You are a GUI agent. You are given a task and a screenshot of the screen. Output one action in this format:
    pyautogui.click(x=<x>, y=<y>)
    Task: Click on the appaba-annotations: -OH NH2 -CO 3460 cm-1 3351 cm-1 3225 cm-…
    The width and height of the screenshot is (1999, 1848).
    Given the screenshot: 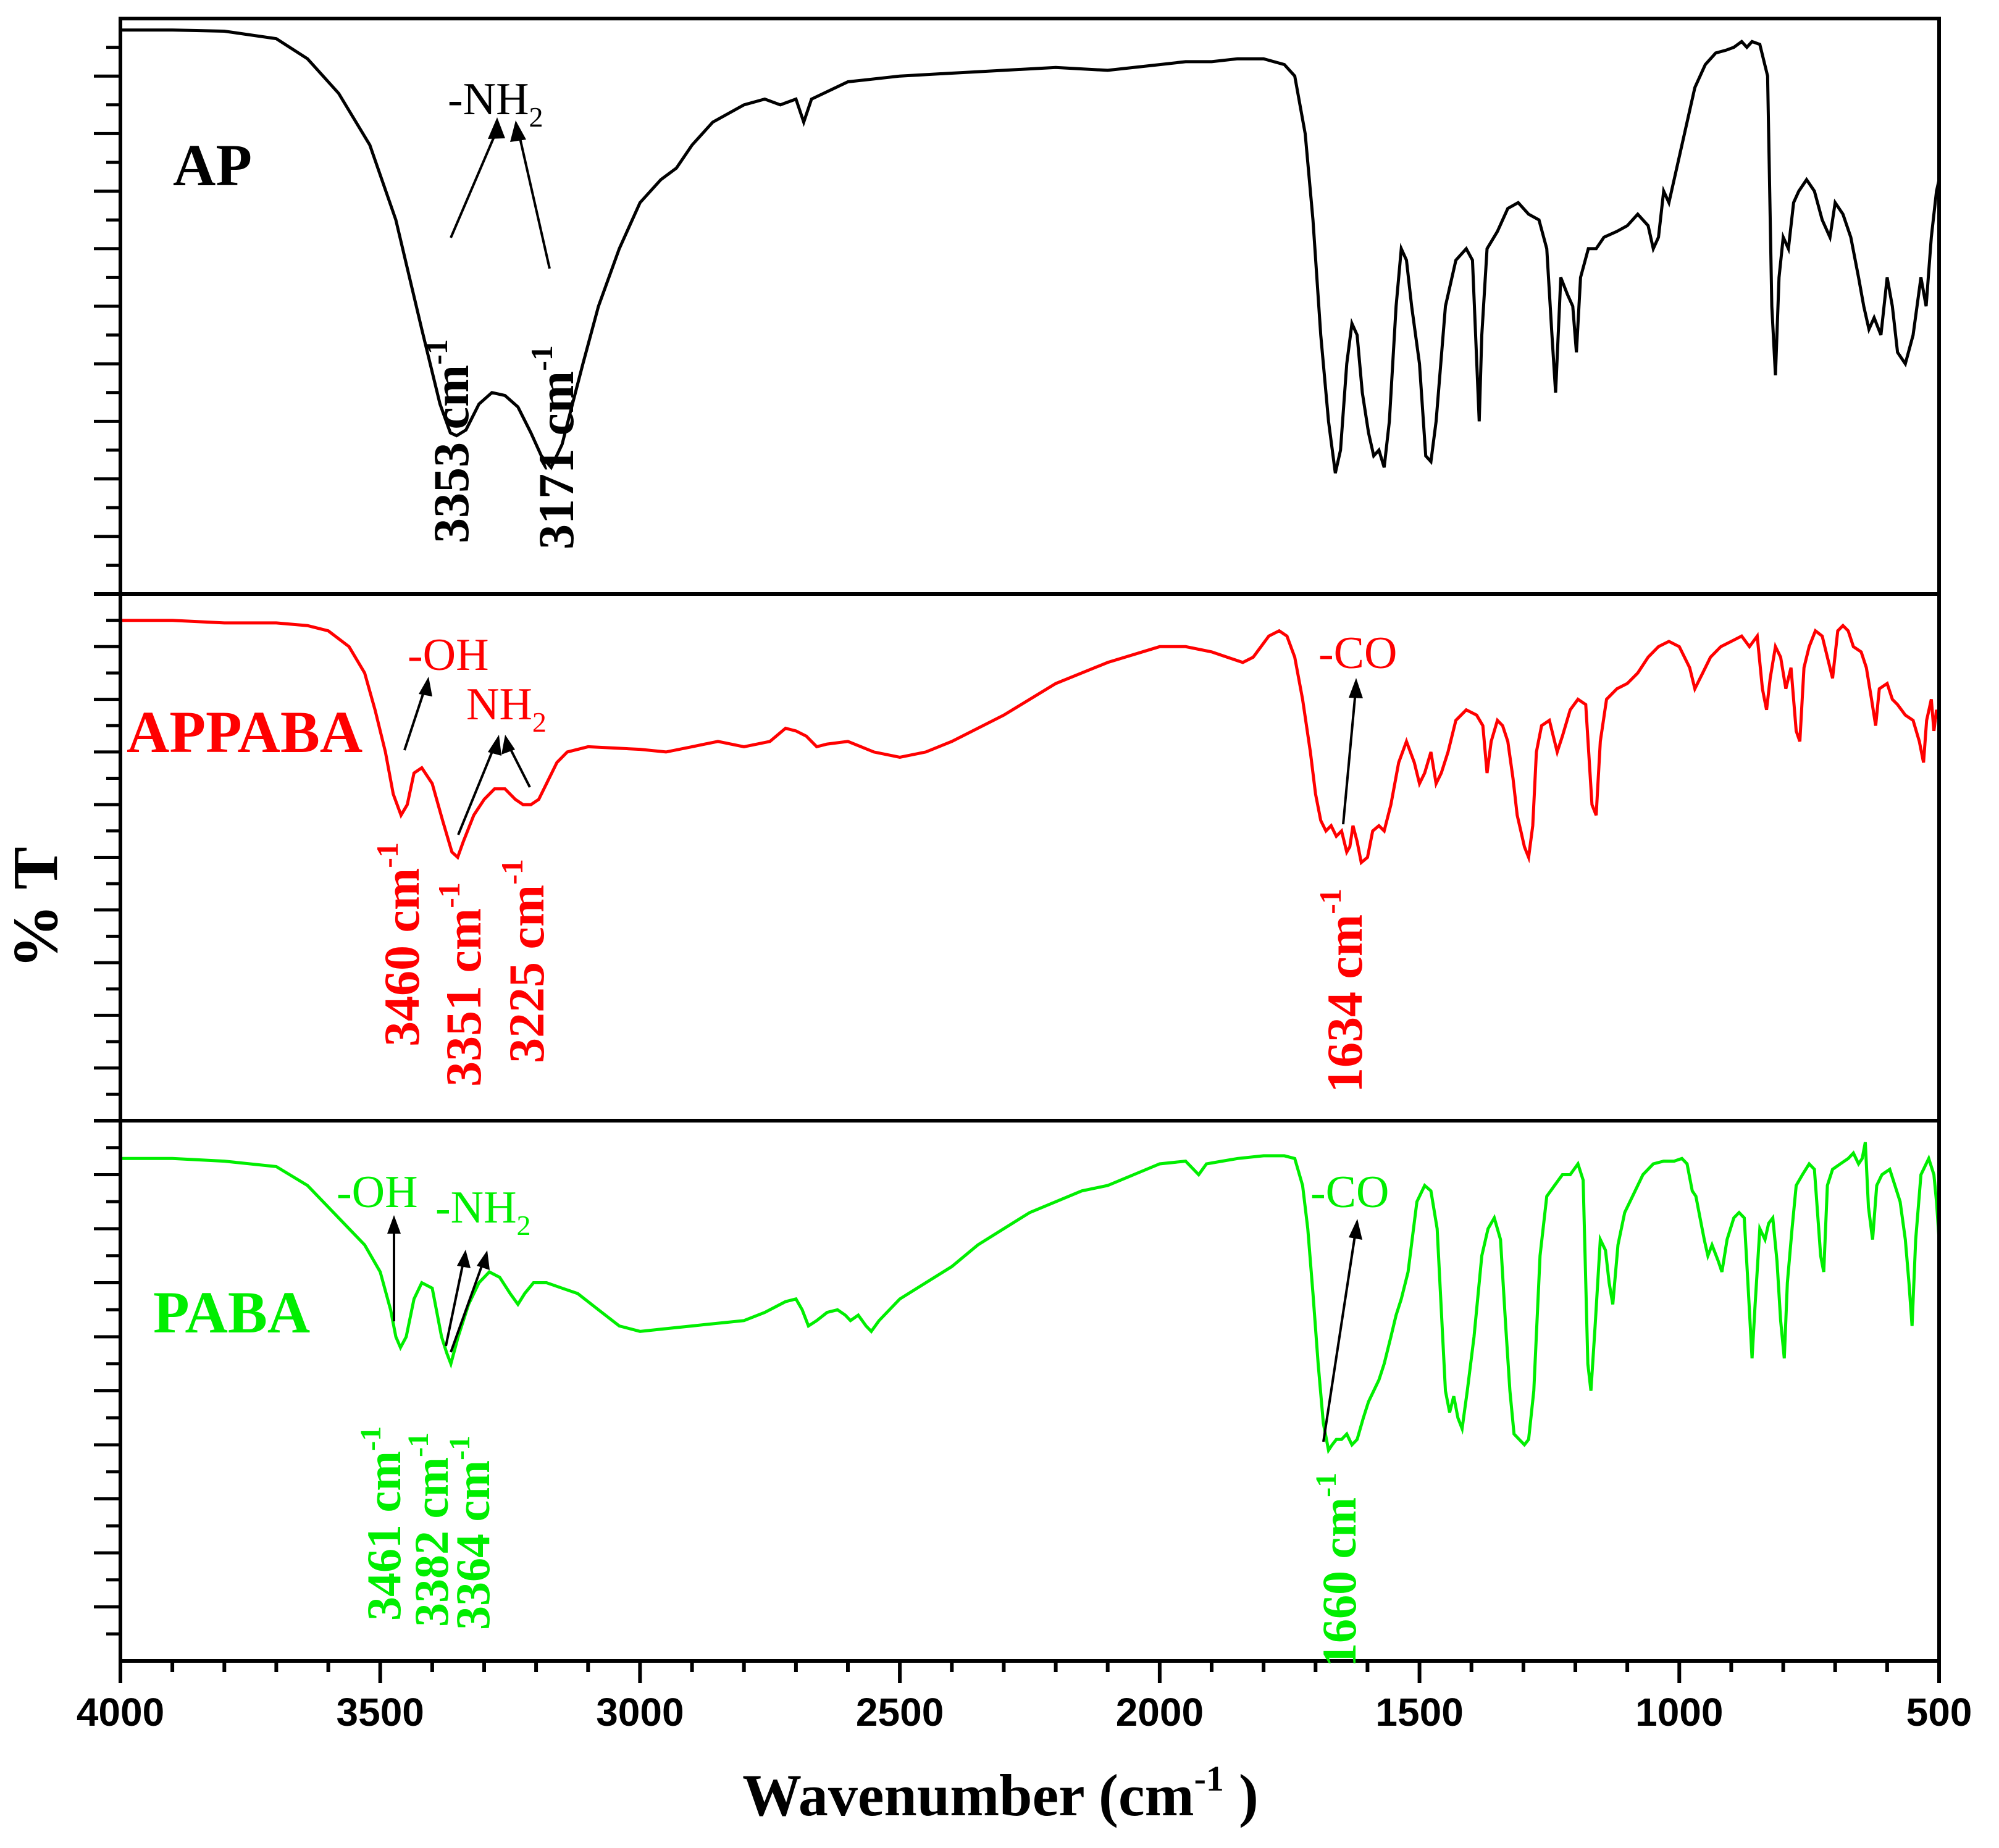 What is the action you would take?
    pyautogui.click(x=883, y=860)
    